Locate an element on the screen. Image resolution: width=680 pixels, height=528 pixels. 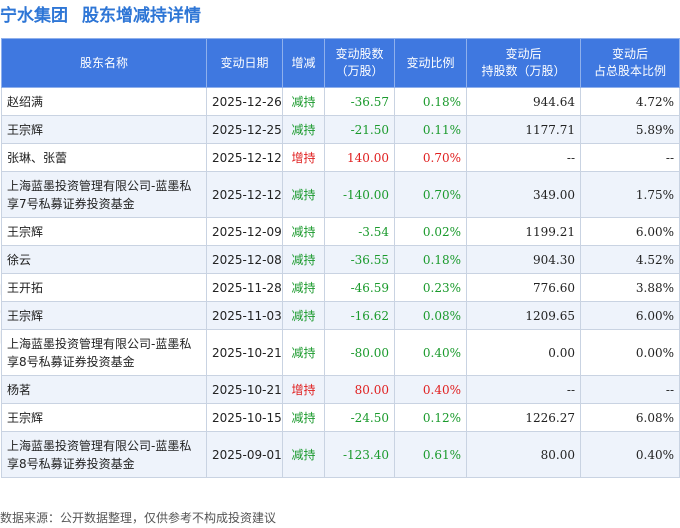
shares-after: 944.64 is located at coordinates (523, 101).